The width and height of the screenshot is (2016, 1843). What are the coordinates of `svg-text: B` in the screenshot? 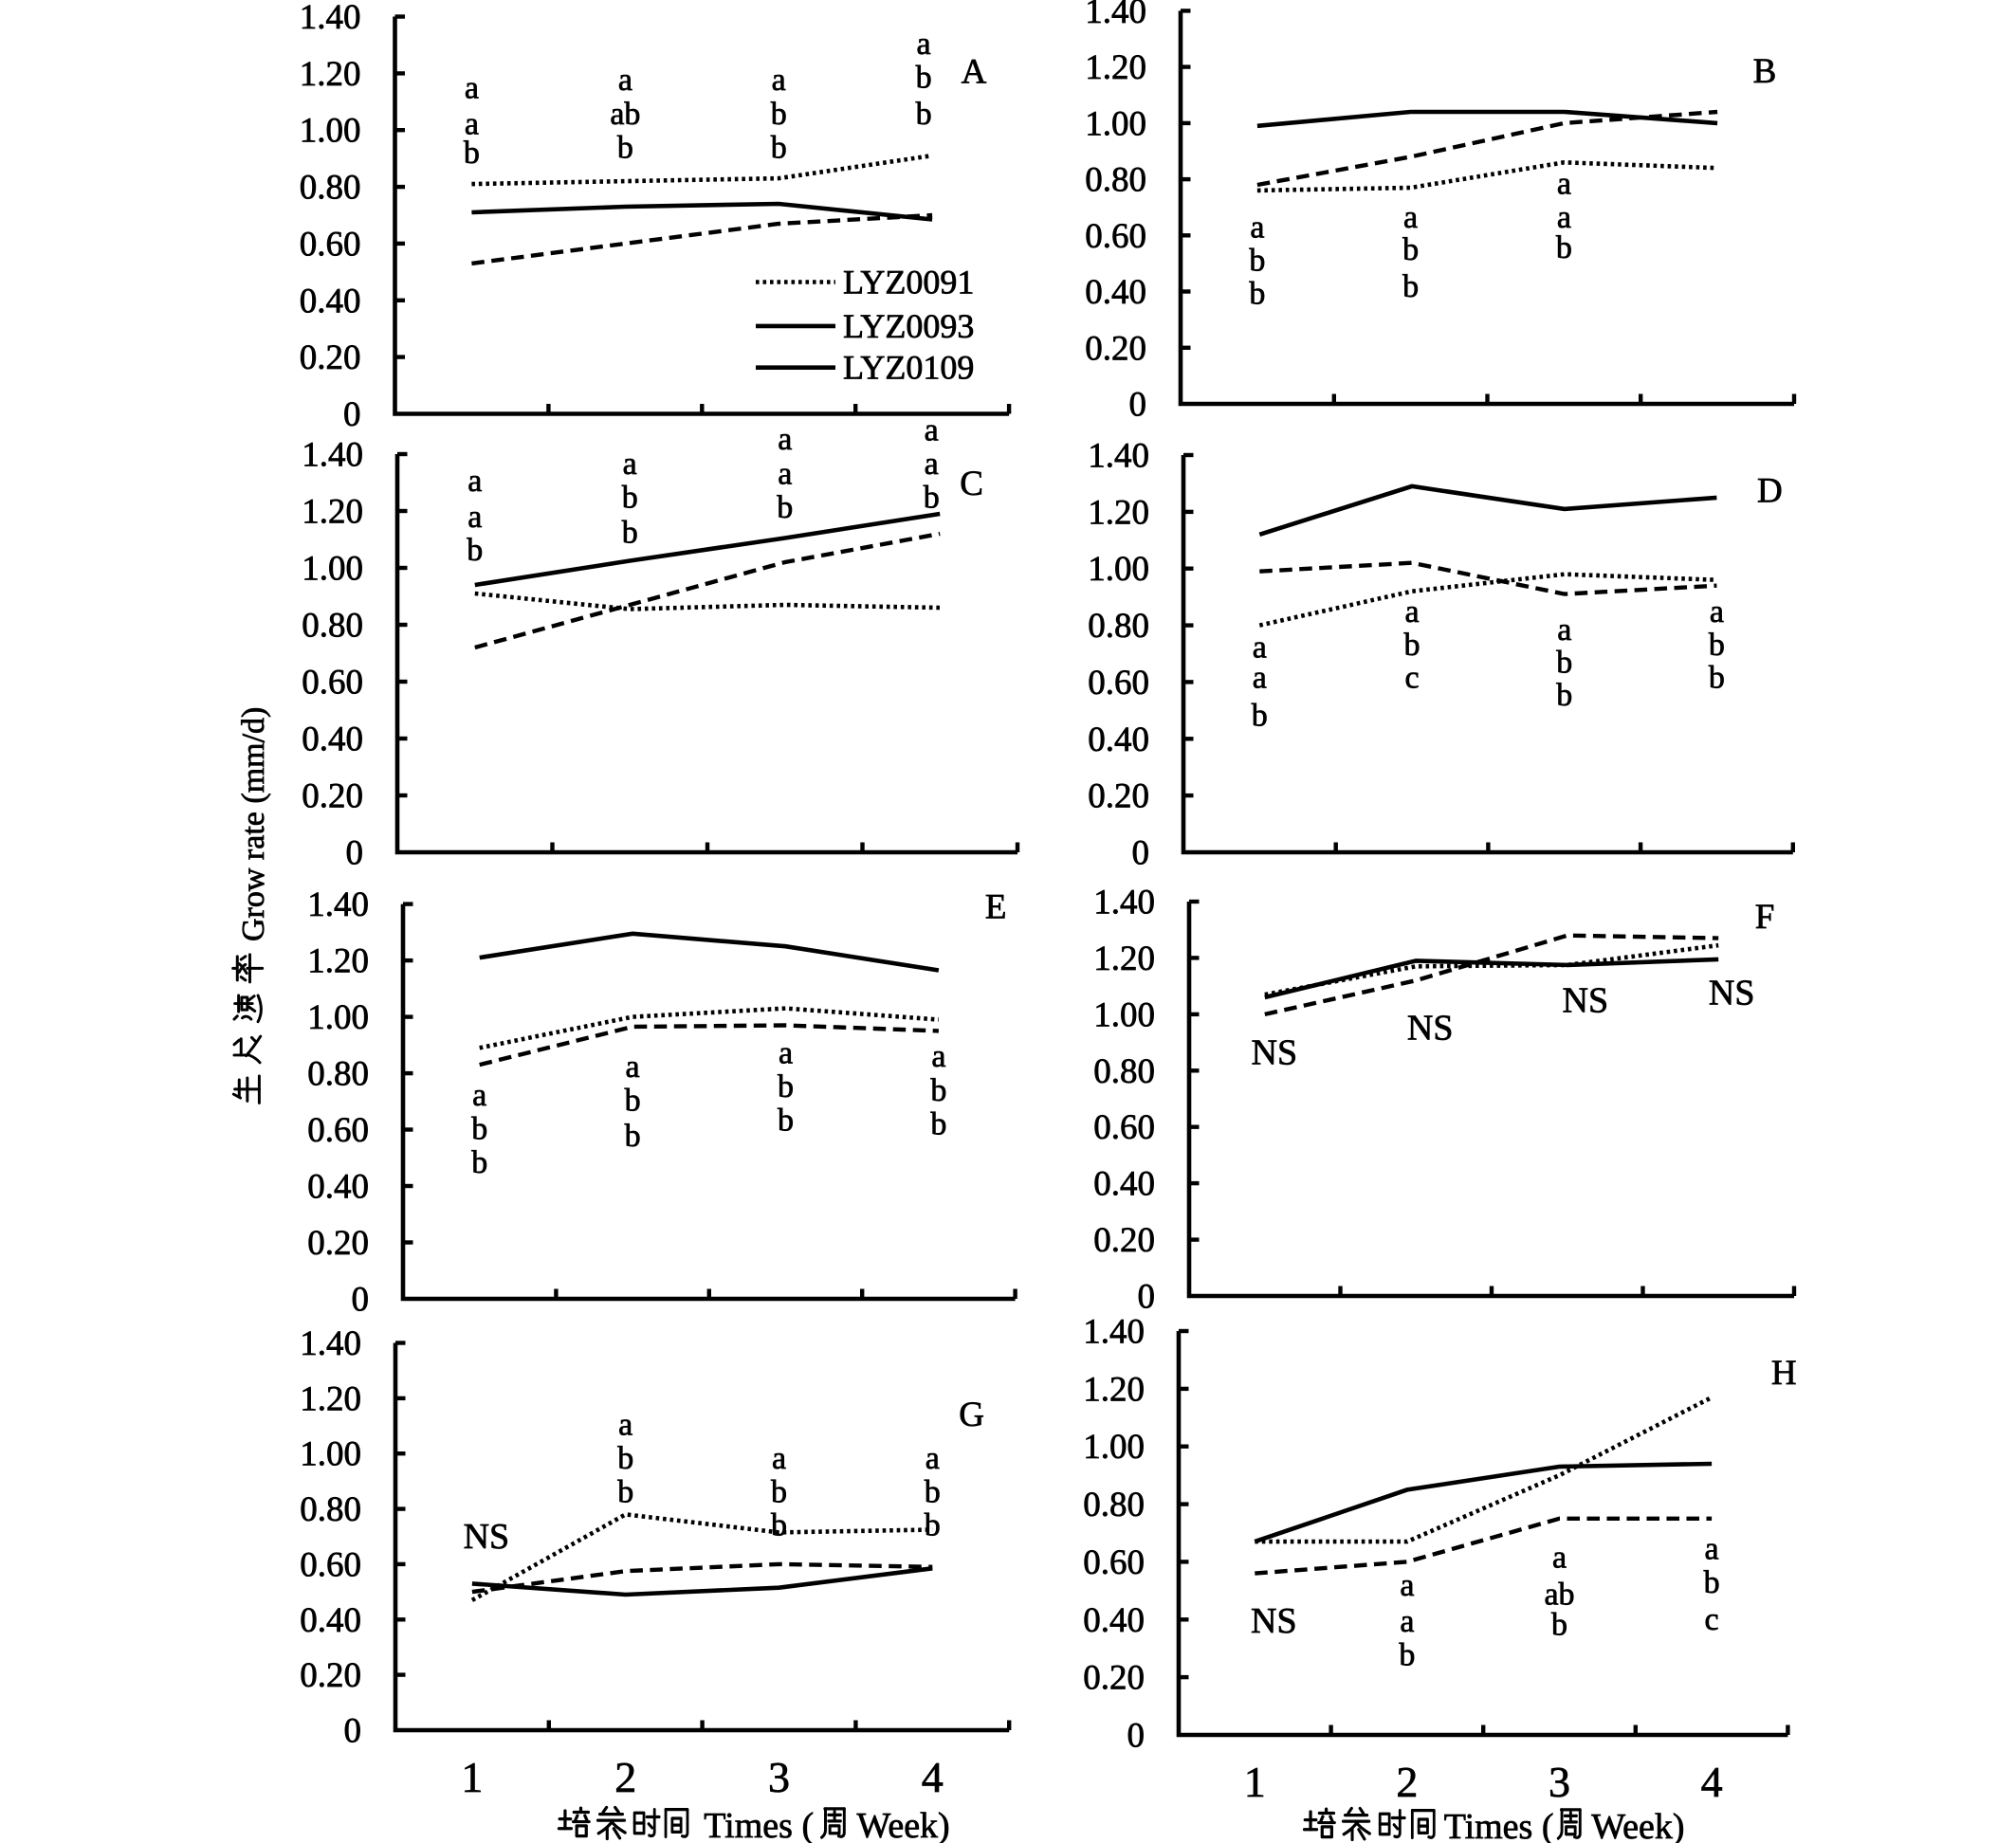 It's located at (1765, 71).